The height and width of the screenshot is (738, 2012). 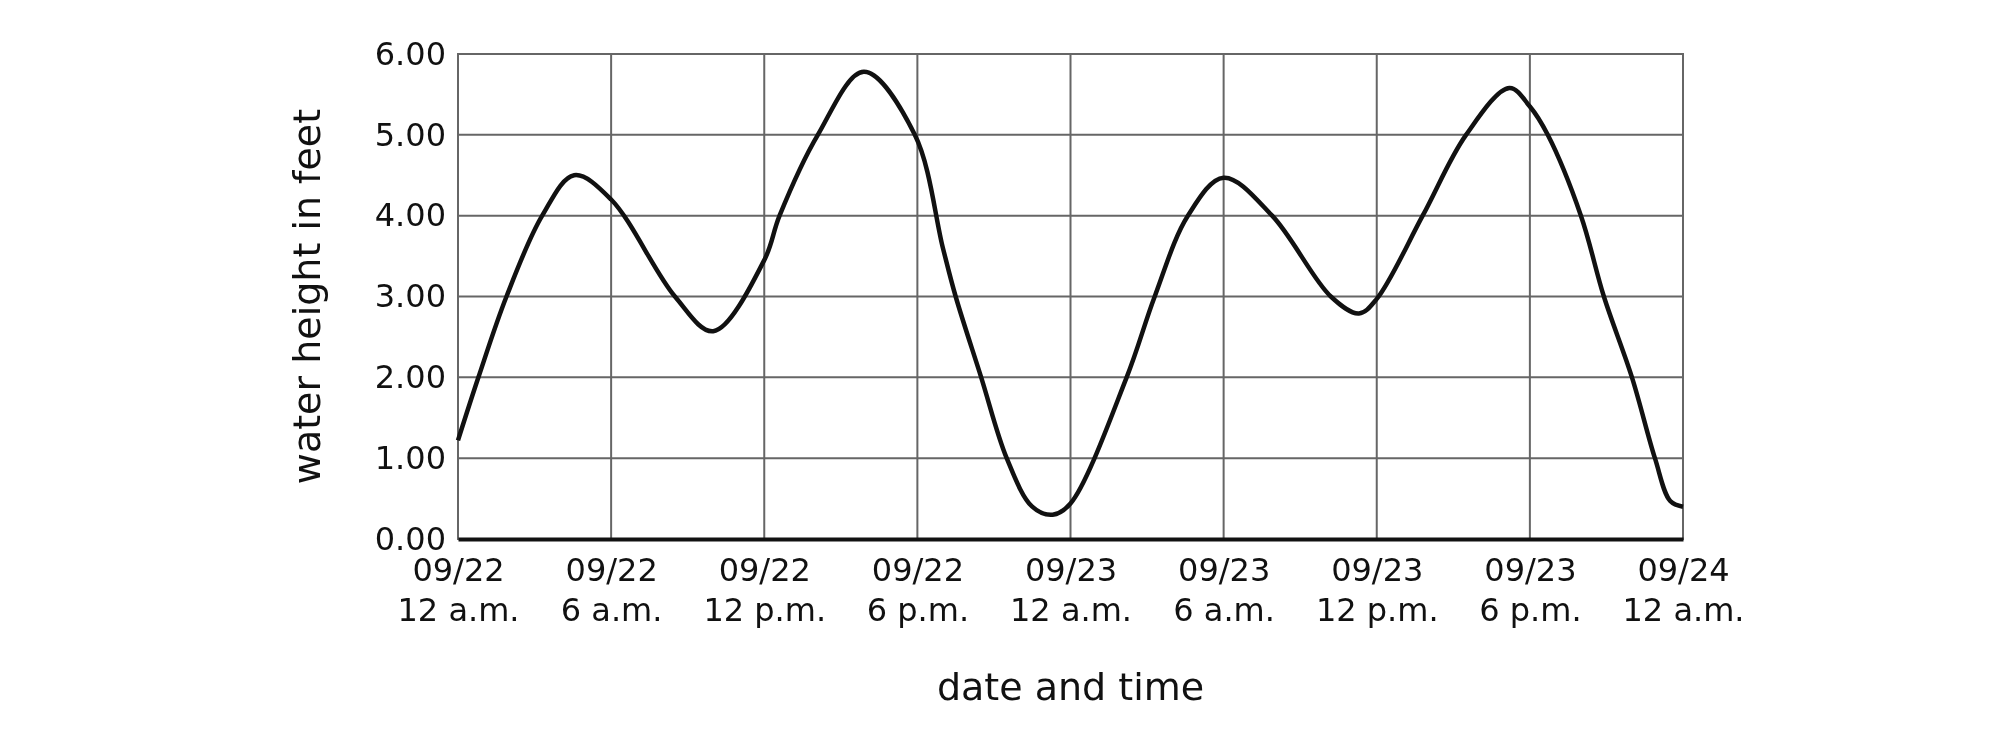 What do you see at coordinates (765, 590) in the screenshot?
I see `x-tick-label: 09/22 12 p.m.` at bounding box center [765, 590].